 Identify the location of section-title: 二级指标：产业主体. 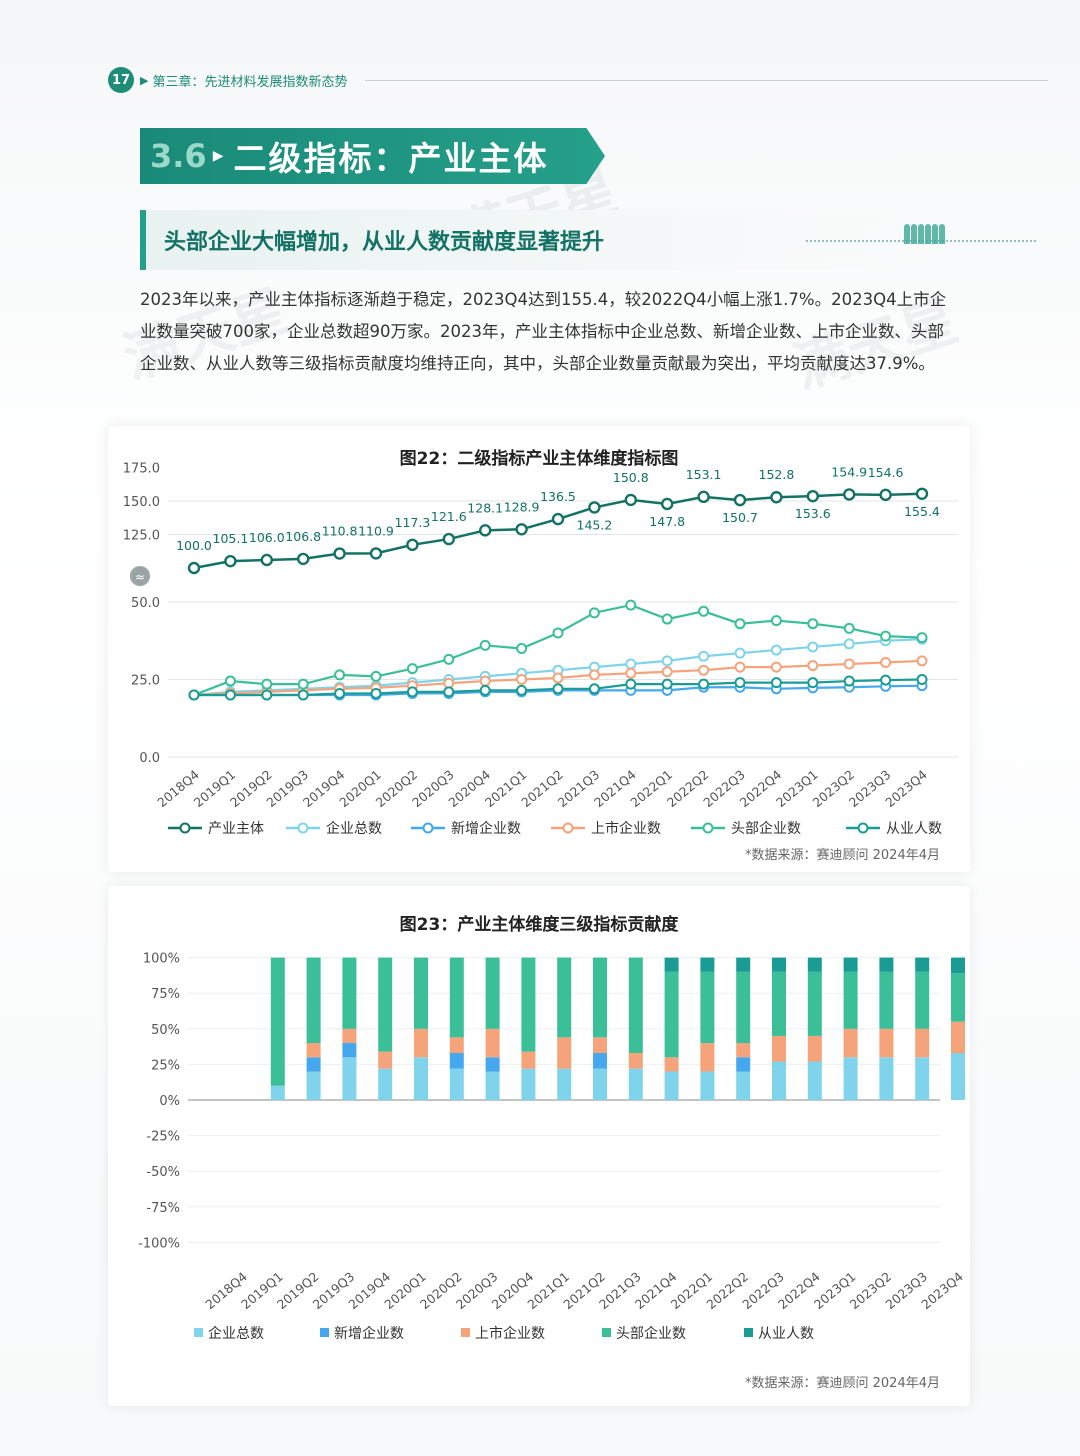
(391, 158).